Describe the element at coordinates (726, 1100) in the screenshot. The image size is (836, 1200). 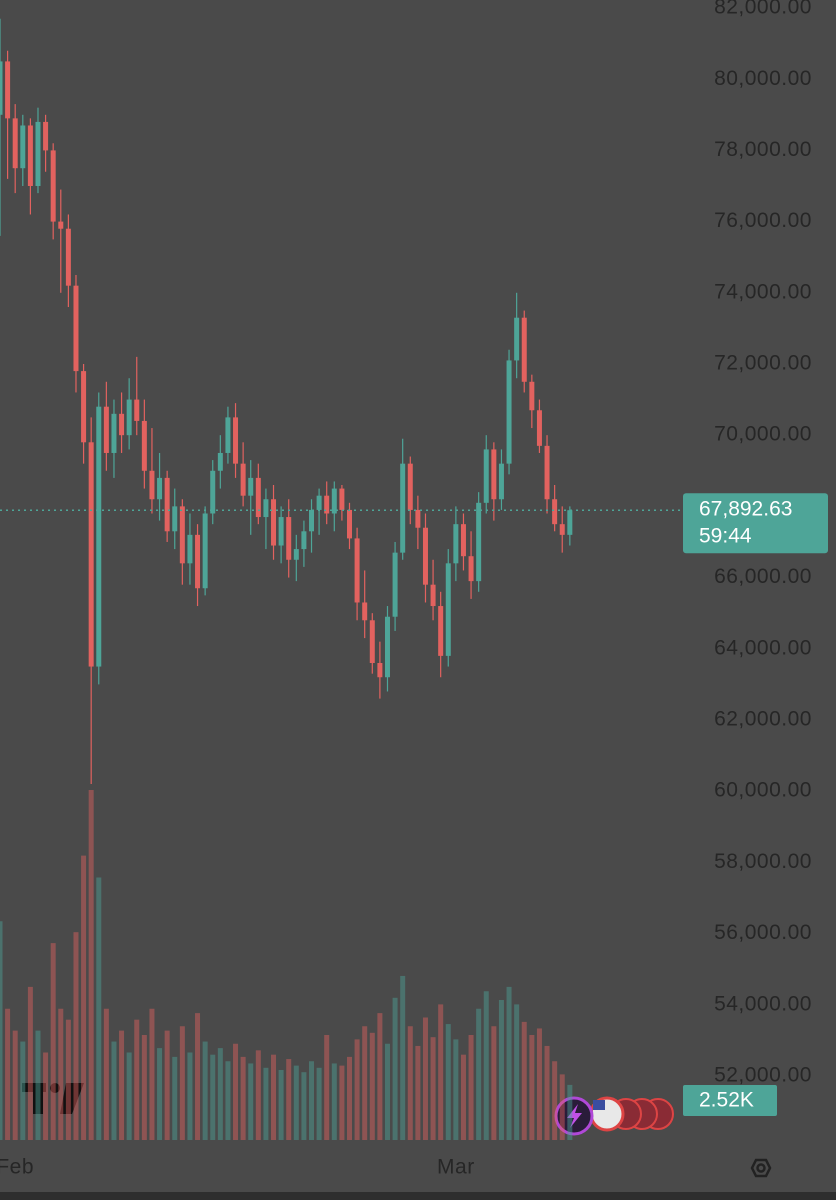
I see `volume-label: 2.52K` at that location.